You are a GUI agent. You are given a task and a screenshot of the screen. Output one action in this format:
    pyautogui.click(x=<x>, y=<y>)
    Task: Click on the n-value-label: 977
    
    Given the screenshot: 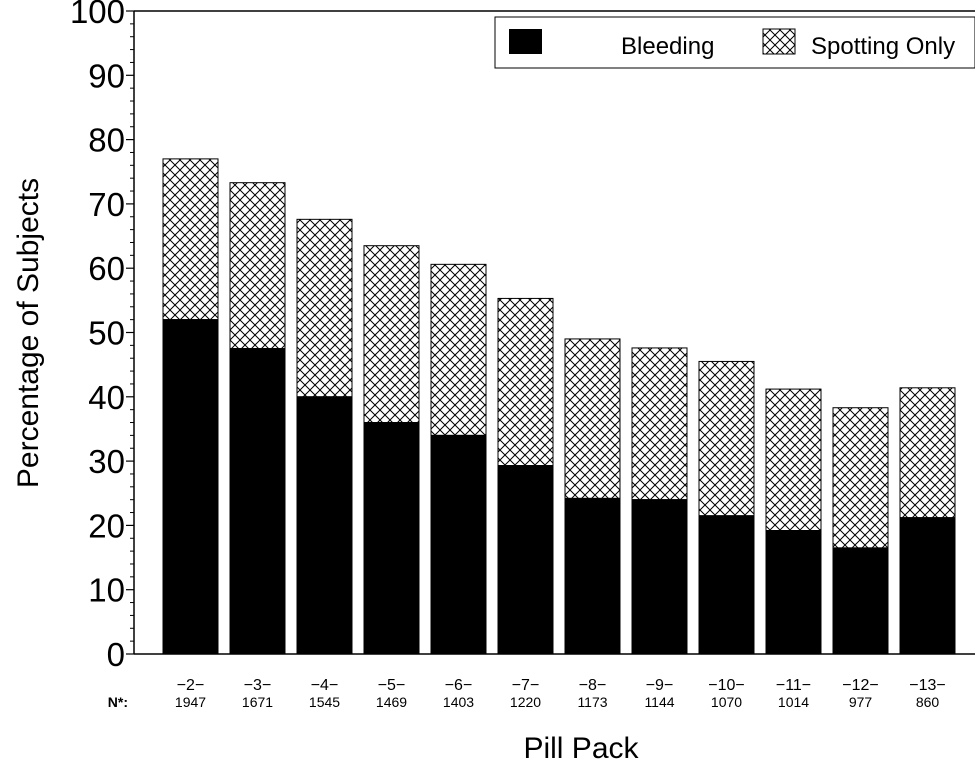 What is the action you would take?
    pyautogui.click(x=861, y=702)
    